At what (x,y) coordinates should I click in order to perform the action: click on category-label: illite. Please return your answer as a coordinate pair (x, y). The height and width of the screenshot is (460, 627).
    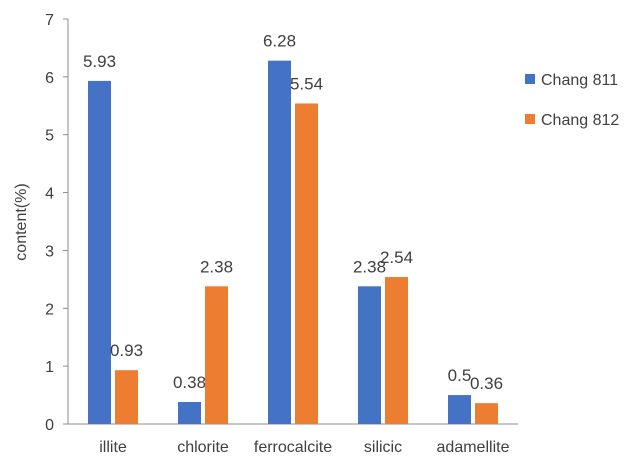
    Looking at the image, I should click on (113, 447).